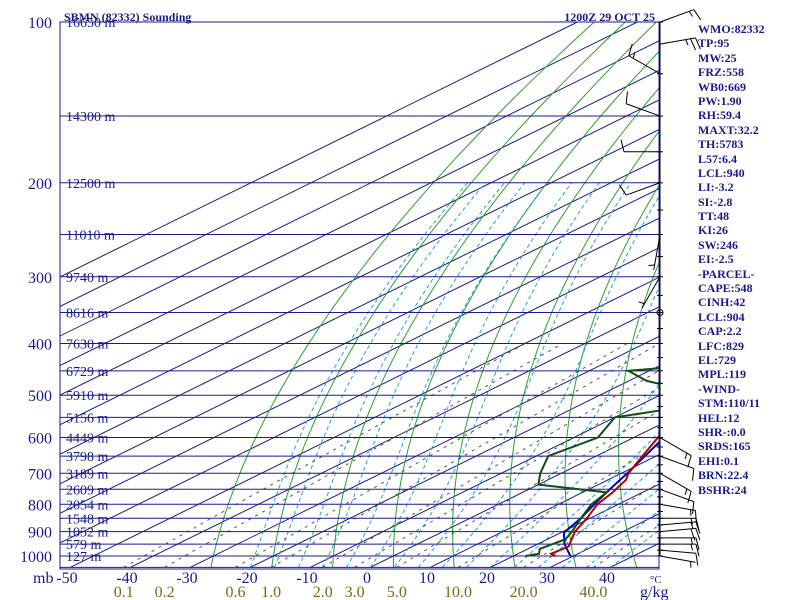 The width and height of the screenshot is (800, 600). Describe the element at coordinates (186, 578) in the screenshot. I see `temperature-tick-label: -30` at that location.